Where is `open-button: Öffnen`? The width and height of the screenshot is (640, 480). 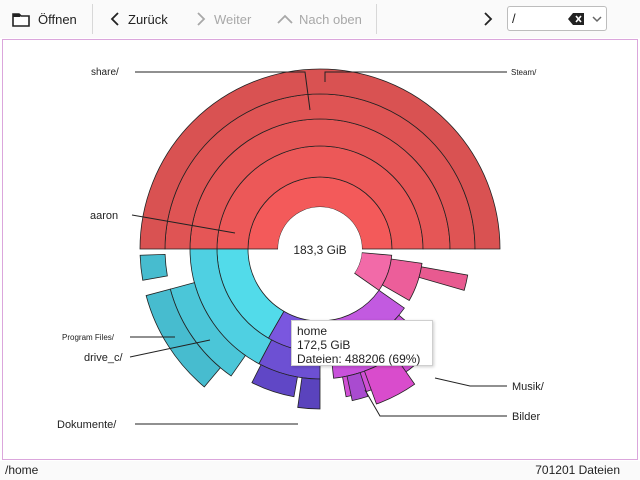
open-button: Öffnen is located at coordinates (44, 19).